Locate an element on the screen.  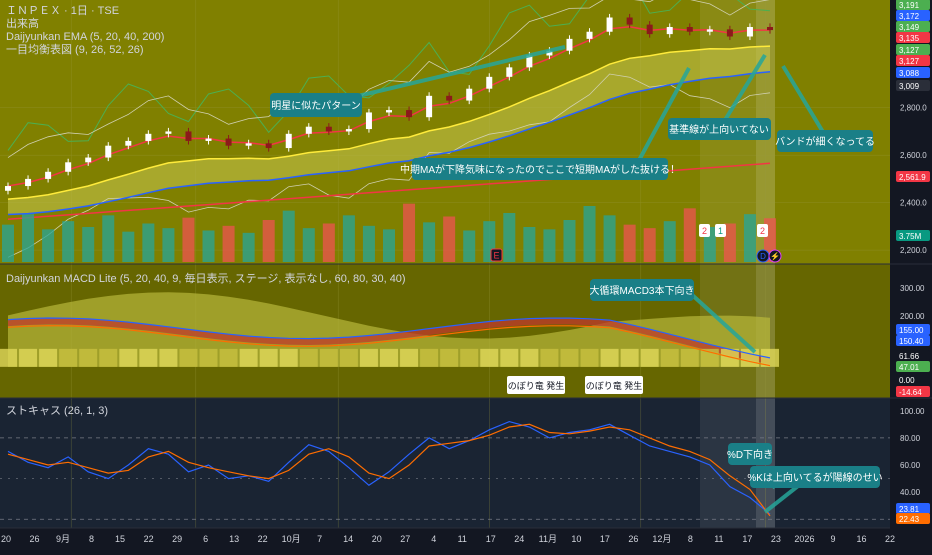
macd-line-blue is located at coordinates (389, 338).